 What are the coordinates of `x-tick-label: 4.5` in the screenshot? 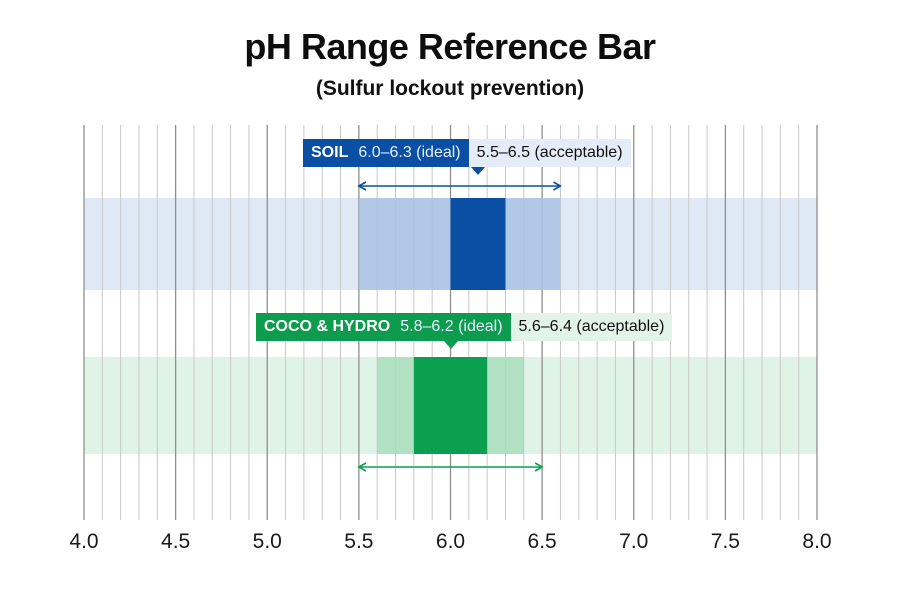 It's located at (175, 541).